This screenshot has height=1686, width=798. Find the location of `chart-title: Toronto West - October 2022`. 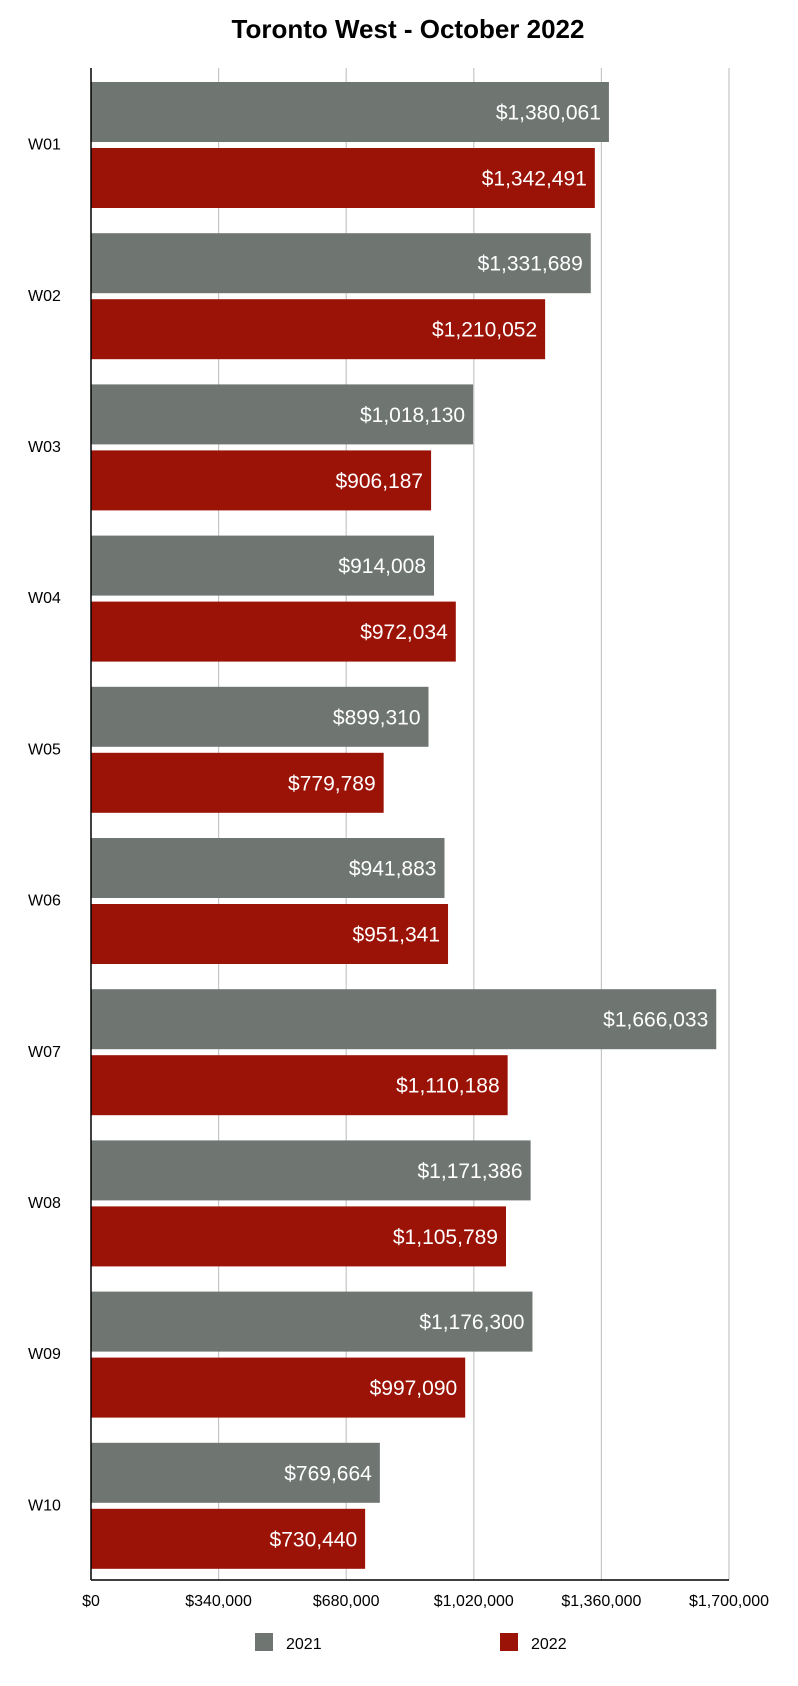

chart-title: Toronto West - October 2022 is located at coordinates (408, 29).